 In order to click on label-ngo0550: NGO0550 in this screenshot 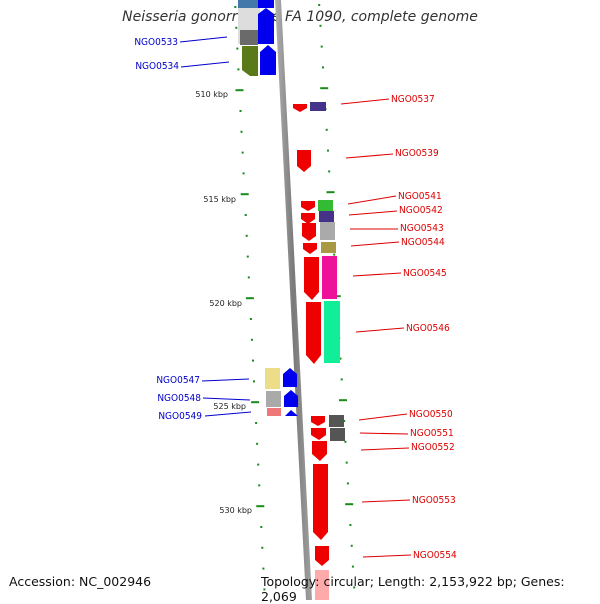, I will do `click(431, 414)`.